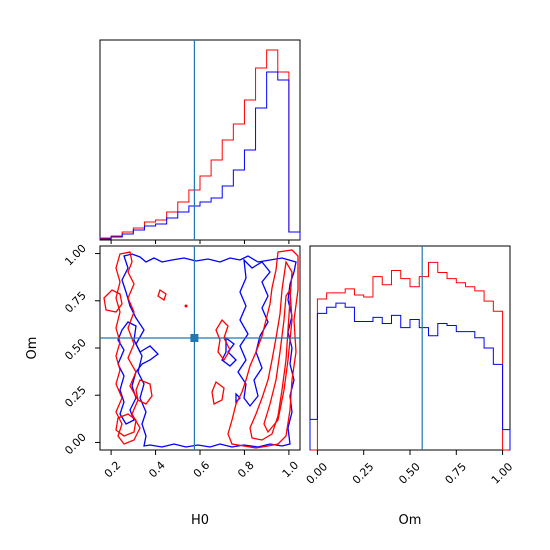  I want to click on y-tick-label: 0.00, so click(75, 444).